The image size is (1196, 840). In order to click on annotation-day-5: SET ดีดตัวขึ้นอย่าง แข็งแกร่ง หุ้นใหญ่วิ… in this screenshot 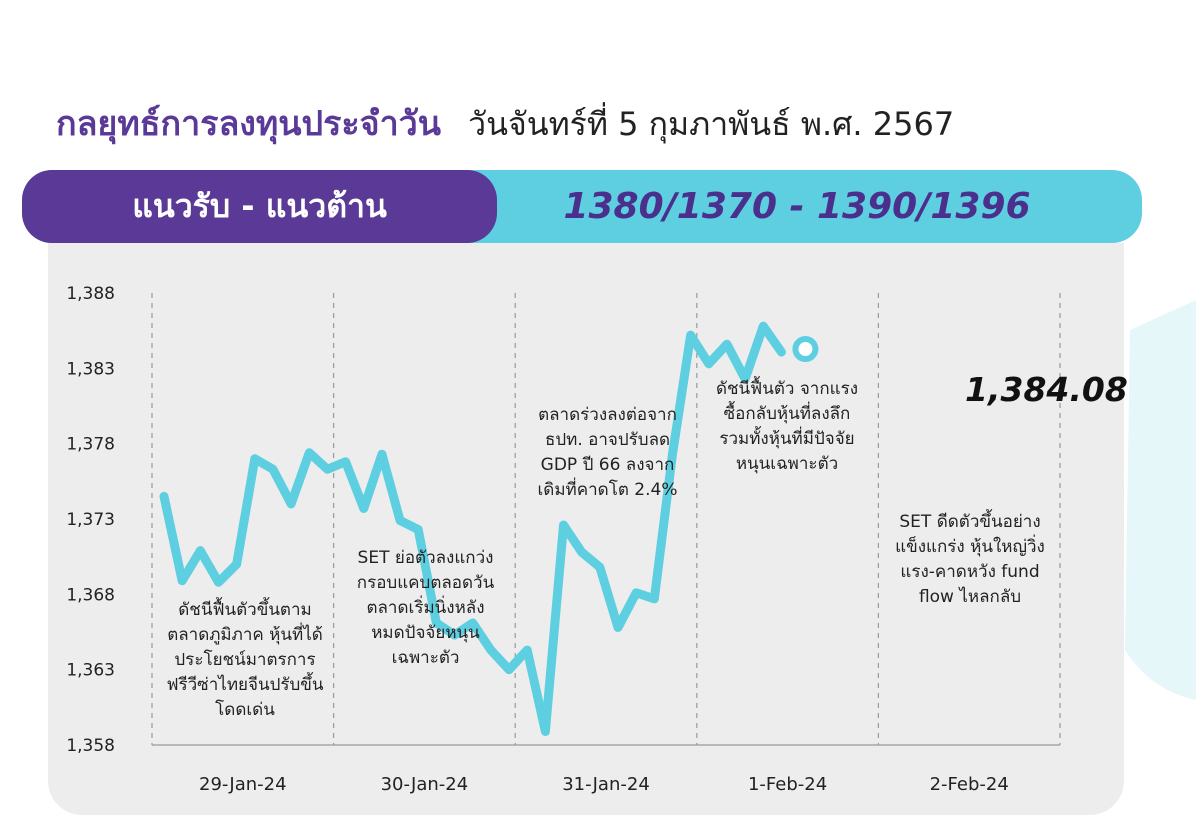, I will do `click(970, 559)`.